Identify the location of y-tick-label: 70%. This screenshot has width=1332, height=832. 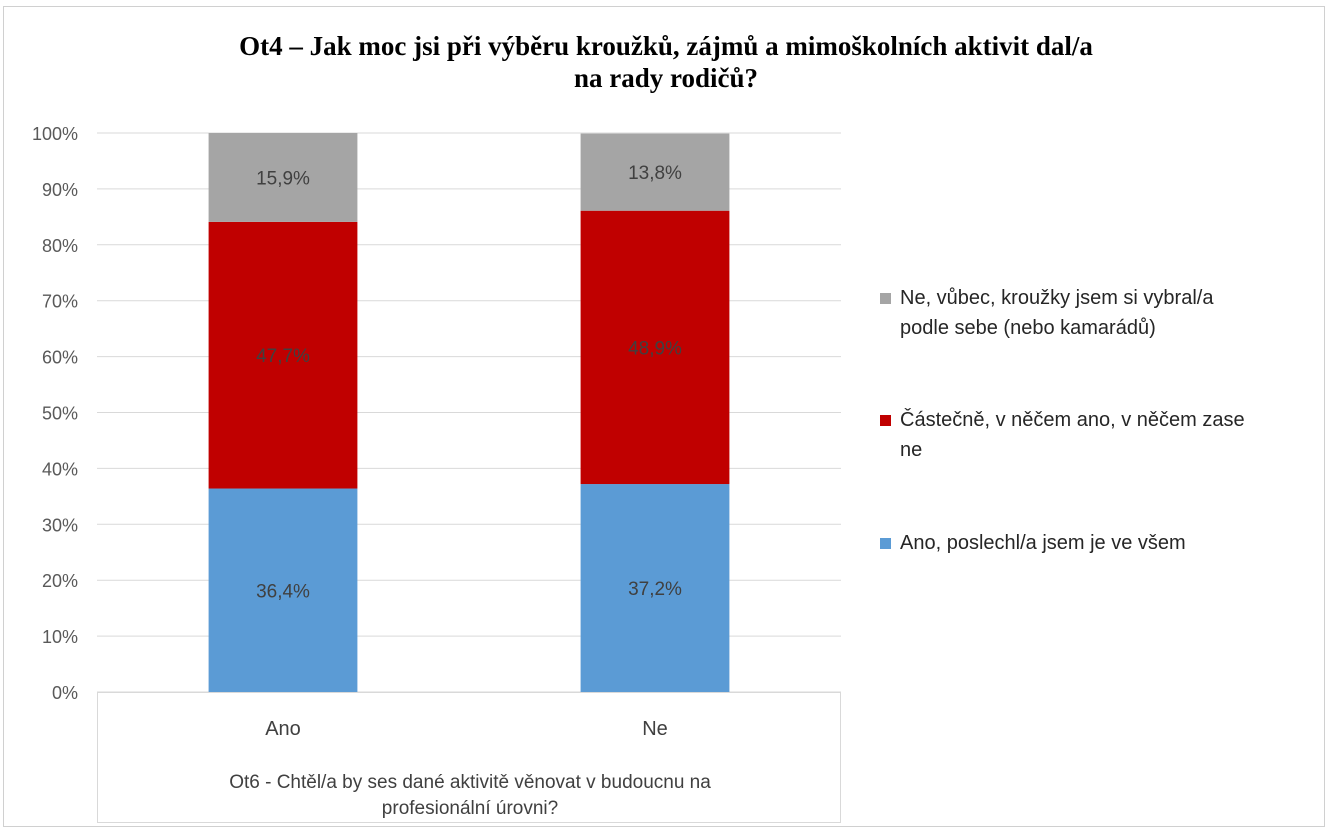
(60, 302).